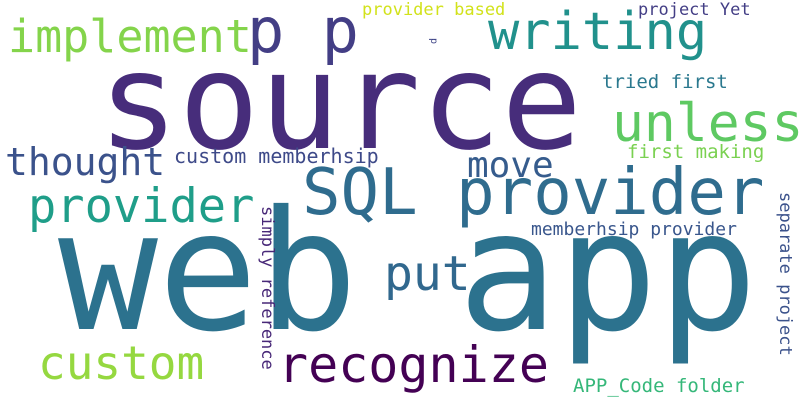  Describe the element at coordinates (665, 82) in the screenshot. I see `word-tried-first: tried first` at that location.